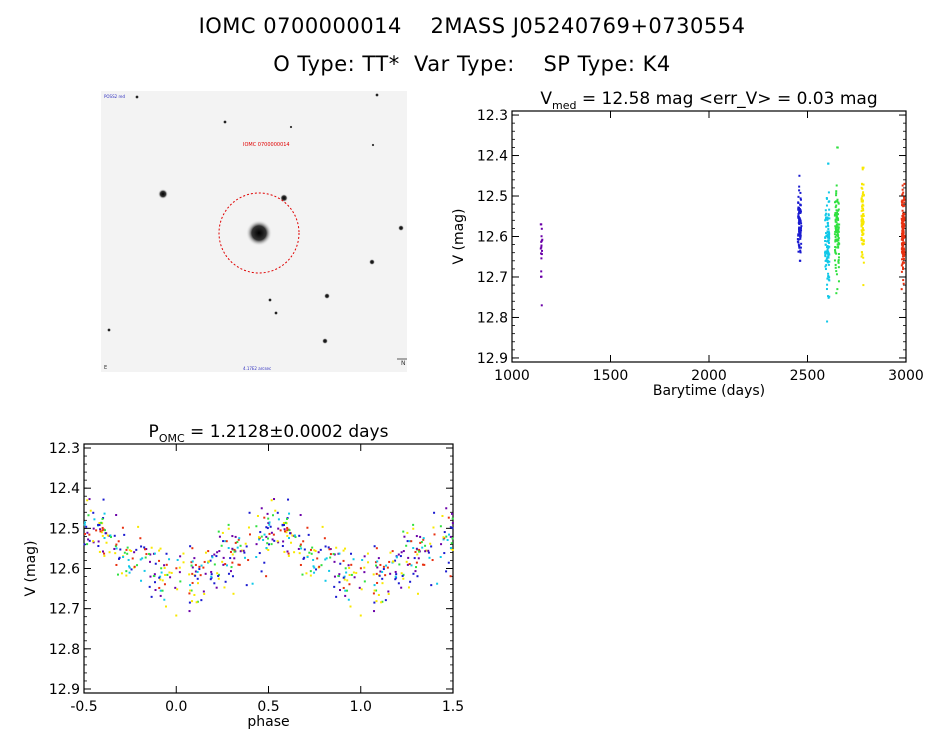 This screenshot has height=747, width=944. I want to click on panel-title-phase: POMC = 1.2128±0.0002 days, so click(269, 433).